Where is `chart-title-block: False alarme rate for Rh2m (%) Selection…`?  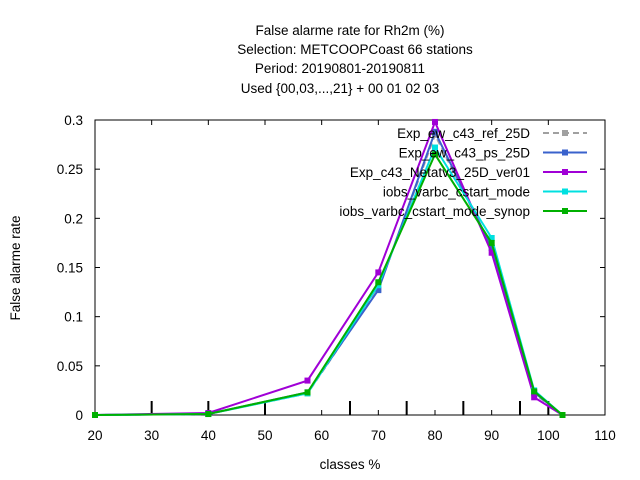
chart-title-block: False alarme rate for Rh2m (%) Selection… is located at coordinates (355, 59).